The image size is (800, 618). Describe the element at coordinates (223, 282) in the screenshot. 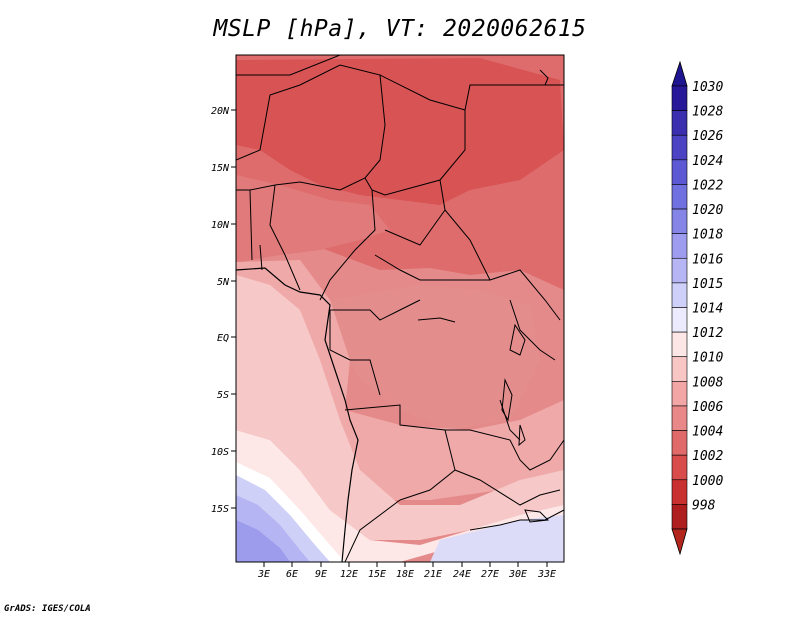

I see `lat-label: 5N` at that location.